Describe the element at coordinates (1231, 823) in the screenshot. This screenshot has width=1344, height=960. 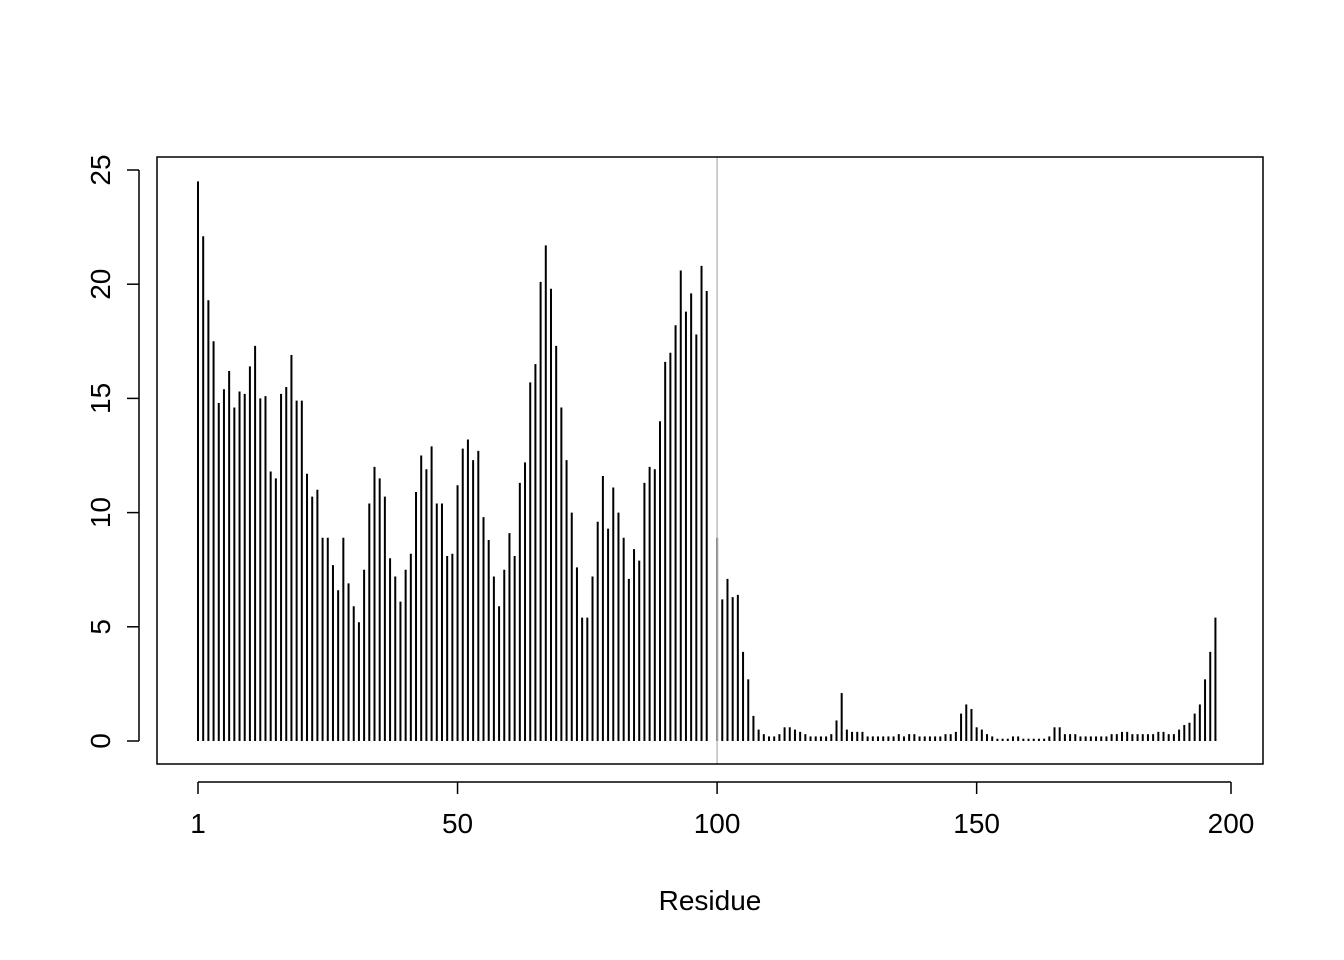
I see `x-tick-label: 200` at that location.